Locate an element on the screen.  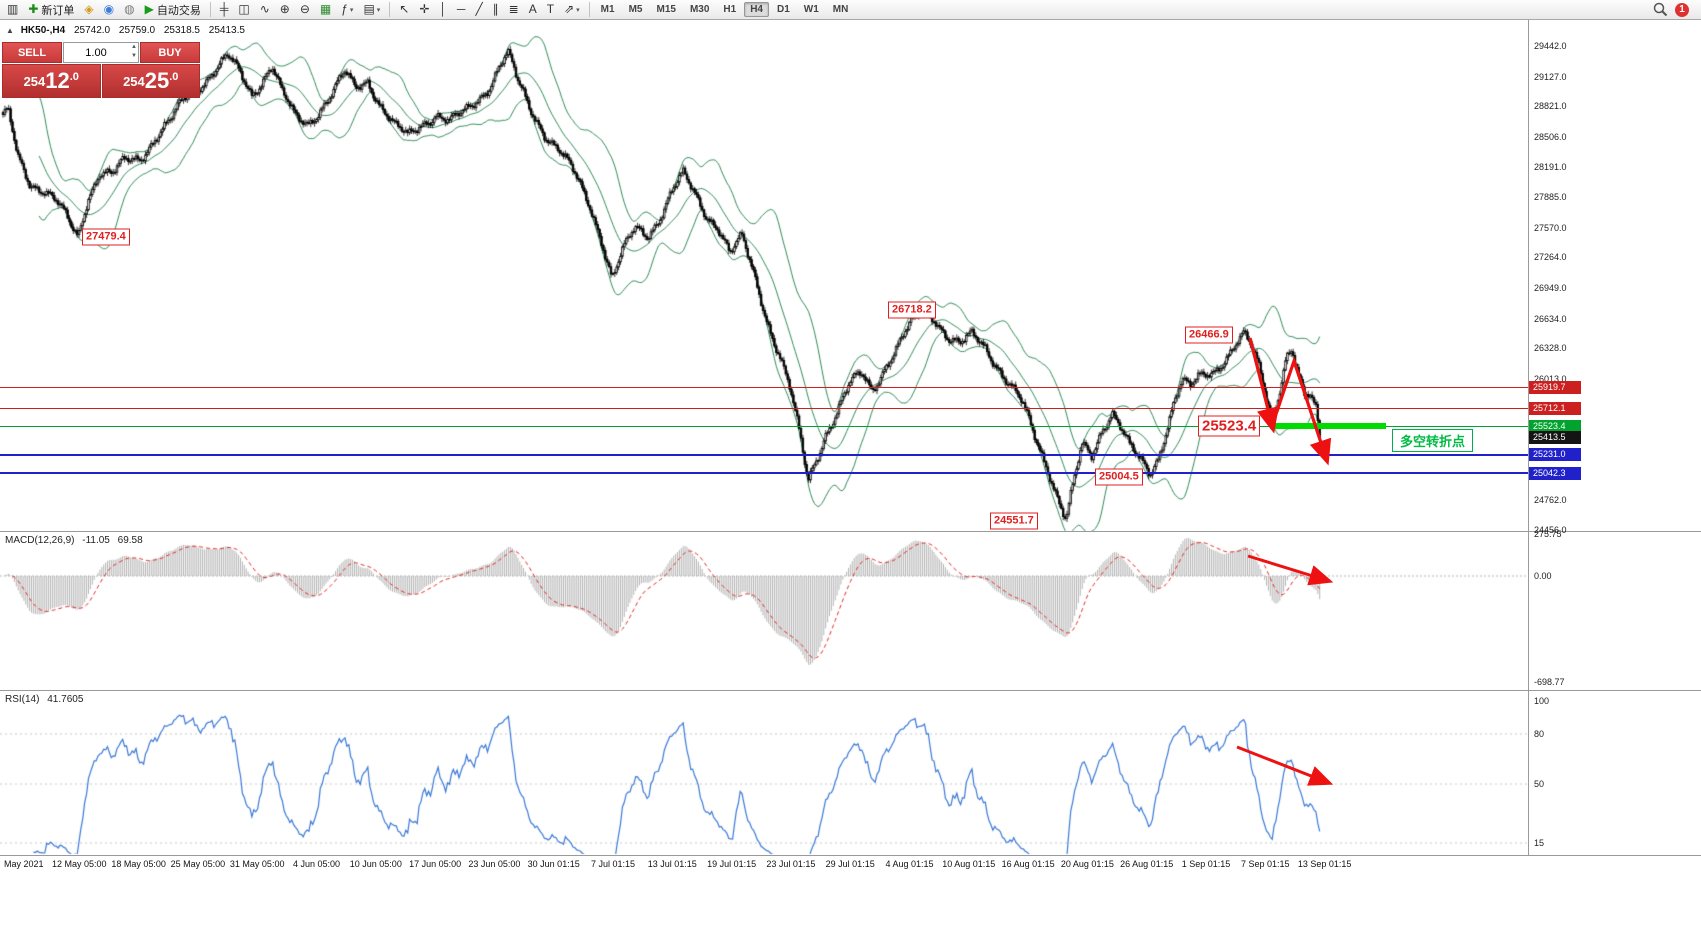
price-axis-tick: 27570.0 is located at coordinates (1550, 227).